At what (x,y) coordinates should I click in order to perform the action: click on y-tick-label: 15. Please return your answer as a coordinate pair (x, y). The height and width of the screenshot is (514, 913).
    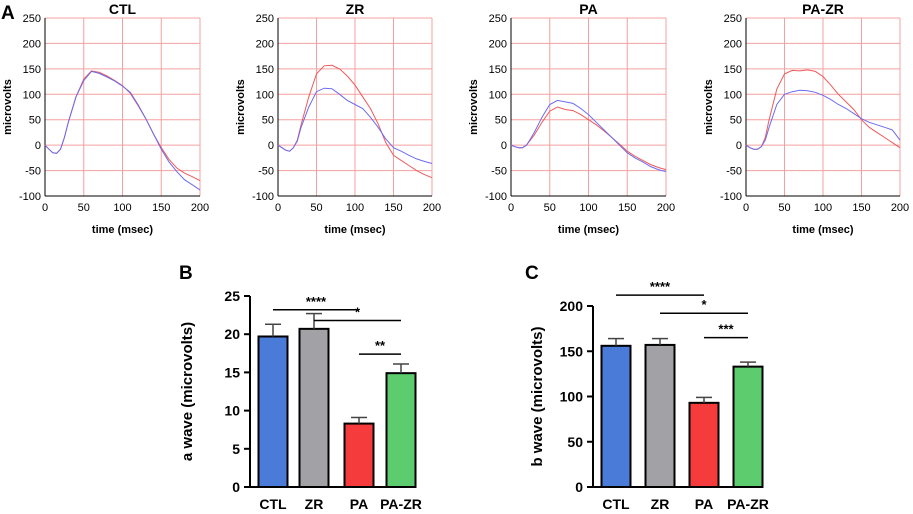
    Looking at the image, I should click on (232, 372).